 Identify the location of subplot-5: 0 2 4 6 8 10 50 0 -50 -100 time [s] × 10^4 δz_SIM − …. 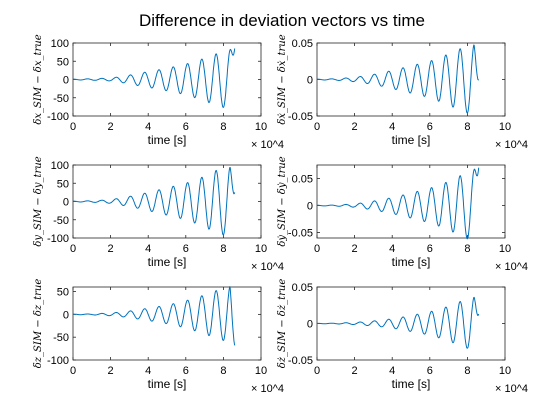
(158, 337).